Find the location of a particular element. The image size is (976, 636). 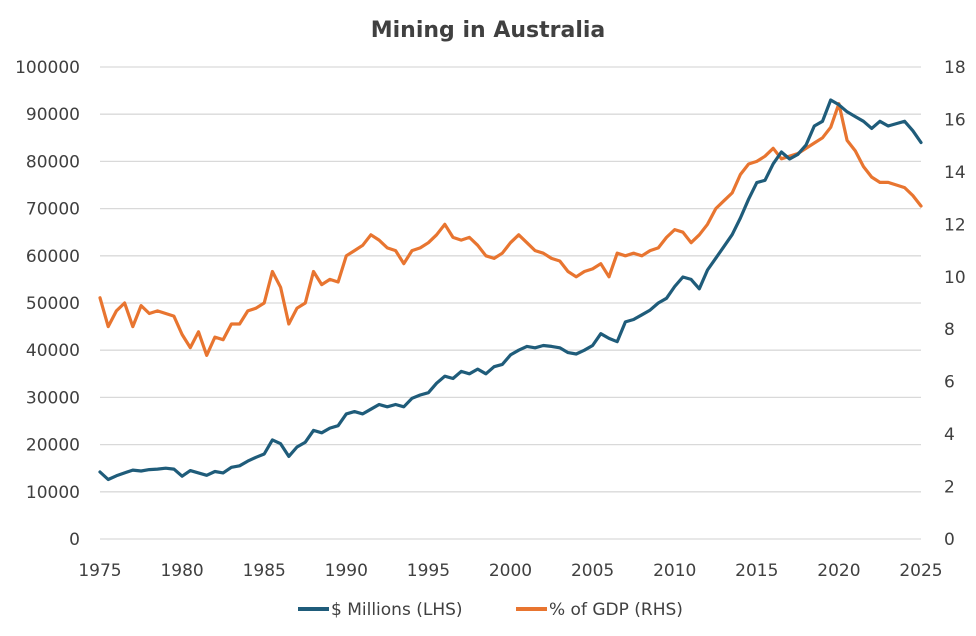

y-right-tick-label: 0 is located at coordinates (949, 540).